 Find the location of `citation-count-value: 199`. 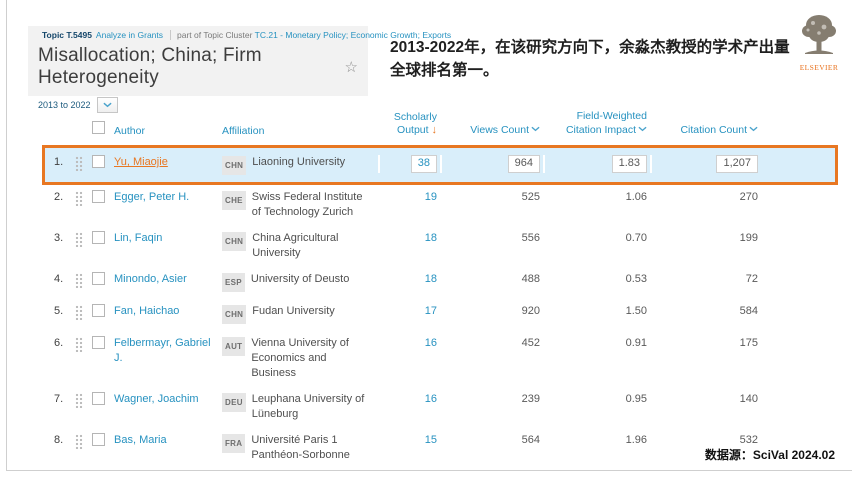

citation-count-value: 199 is located at coordinates (748, 238).